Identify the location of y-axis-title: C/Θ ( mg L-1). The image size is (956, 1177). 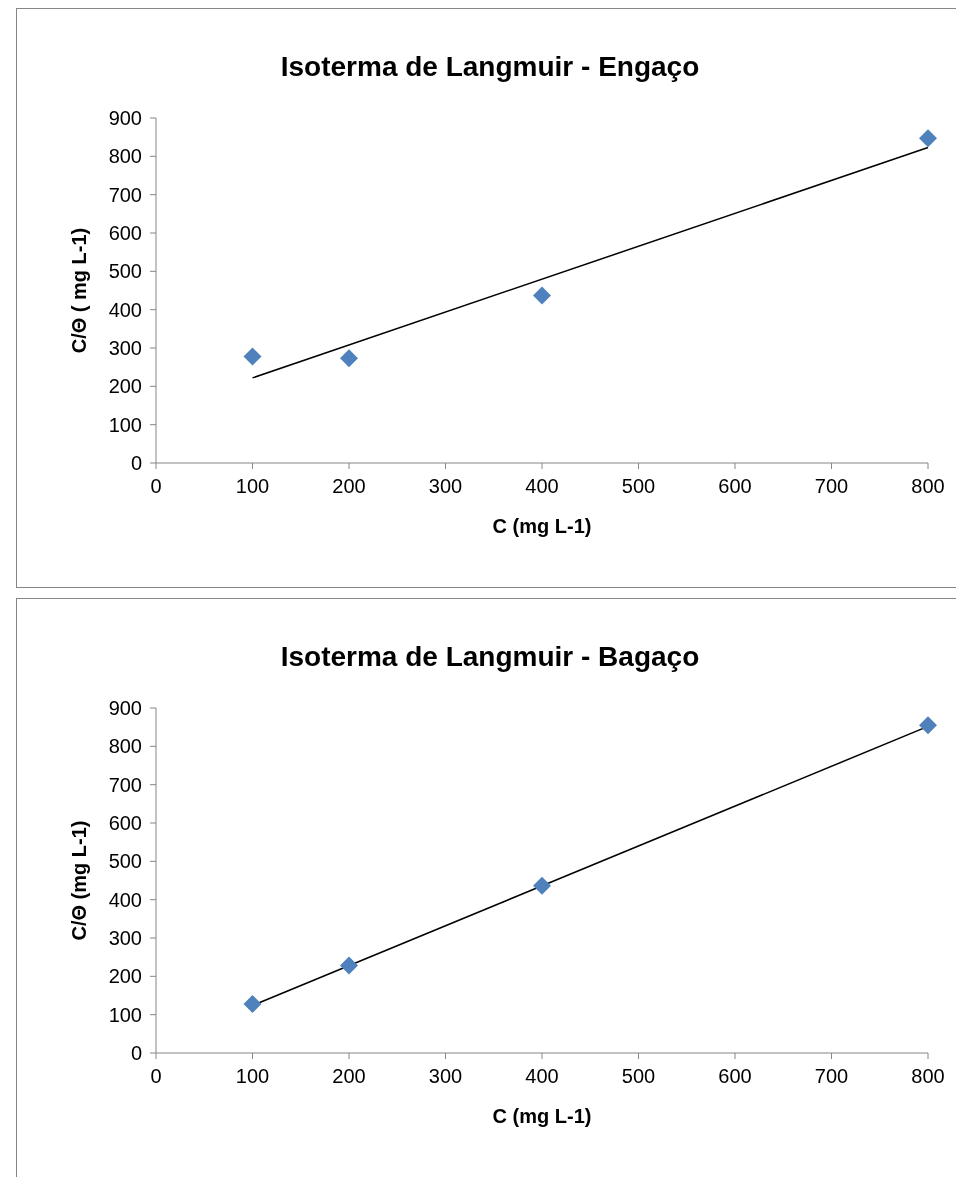
(79, 290).